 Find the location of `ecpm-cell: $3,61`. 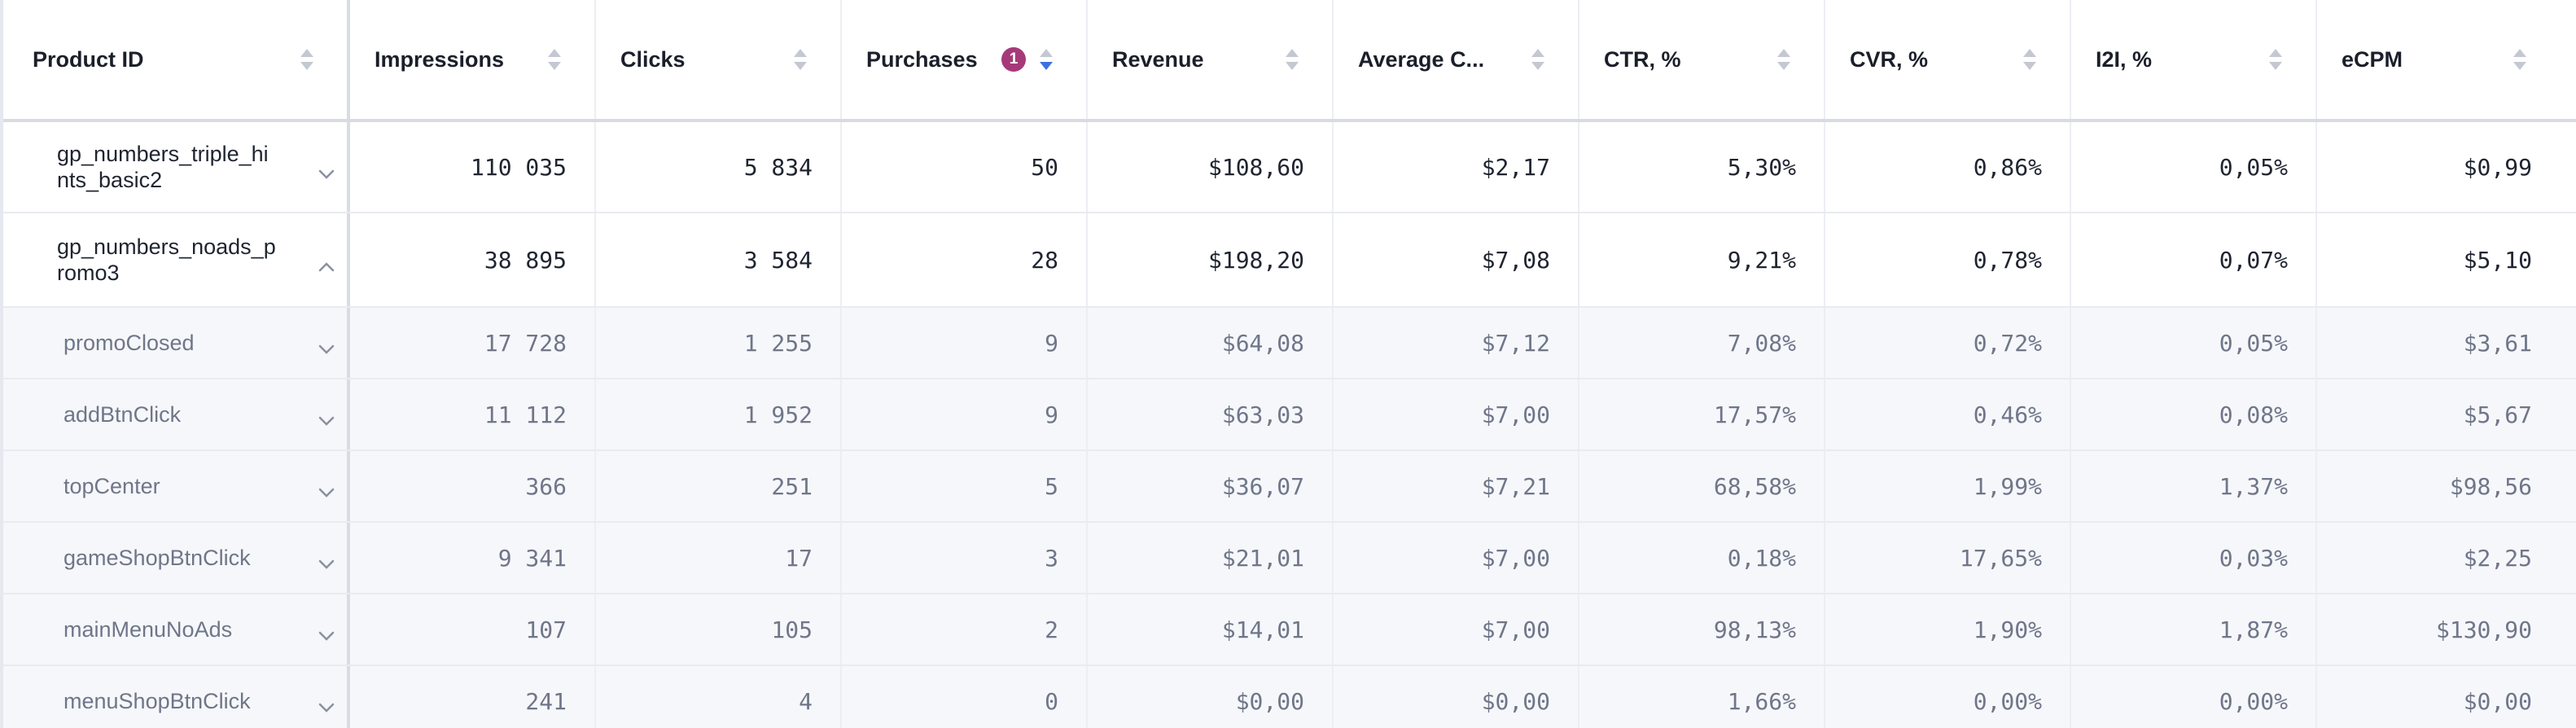

ecpm-cell: $3,61 is located at coordinates (2497, 343).